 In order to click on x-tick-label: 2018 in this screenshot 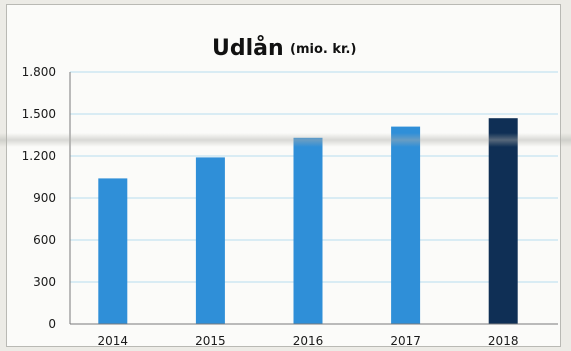, I will do `click(503, 341)`.